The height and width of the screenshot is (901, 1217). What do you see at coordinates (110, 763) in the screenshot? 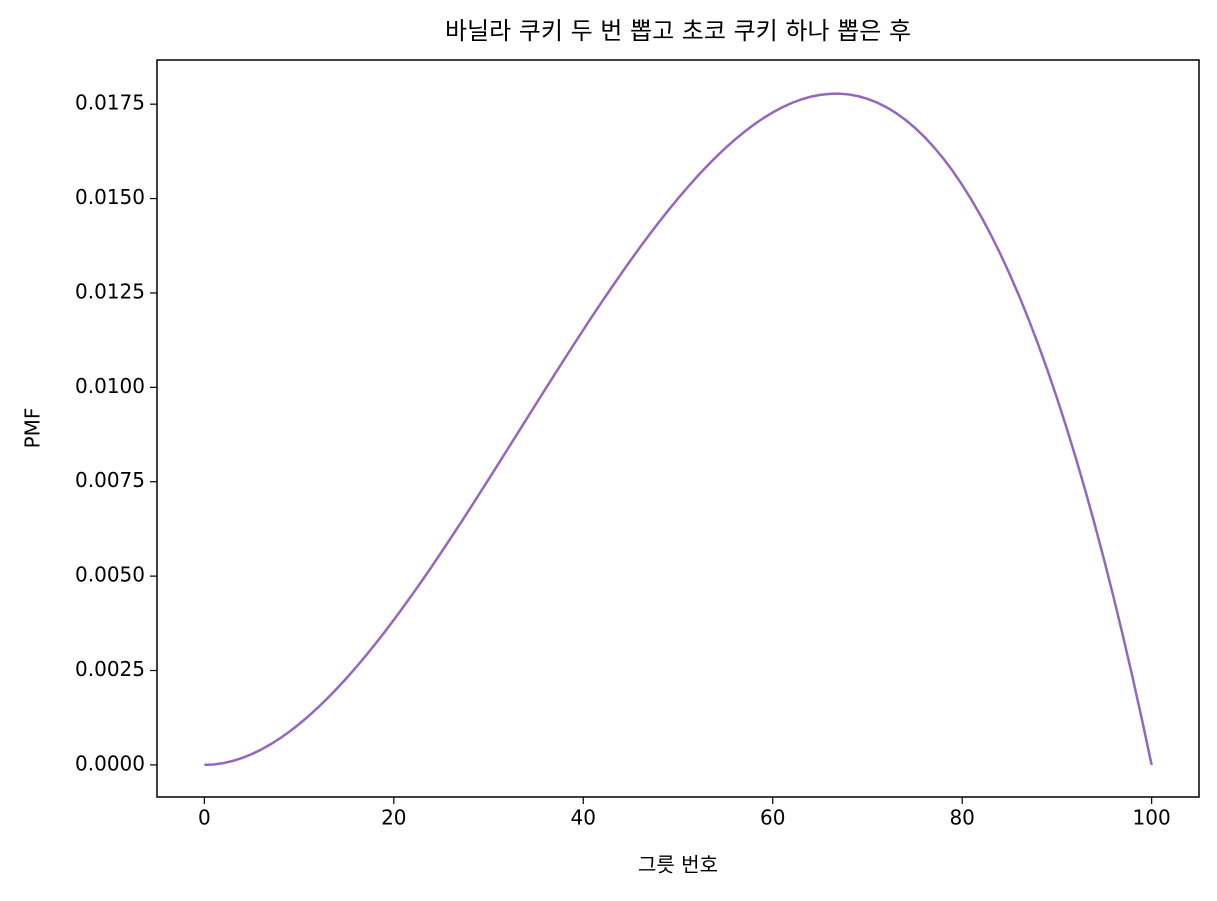
I see `y-tick-label: 0.0000` at bounding box center [110, 763].